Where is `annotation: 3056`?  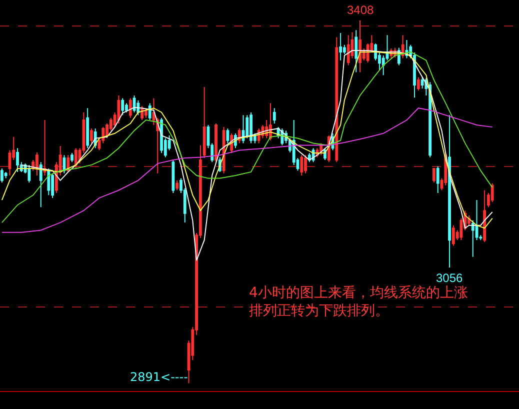
annotation: 3056 is located at coordinates (450, 278).